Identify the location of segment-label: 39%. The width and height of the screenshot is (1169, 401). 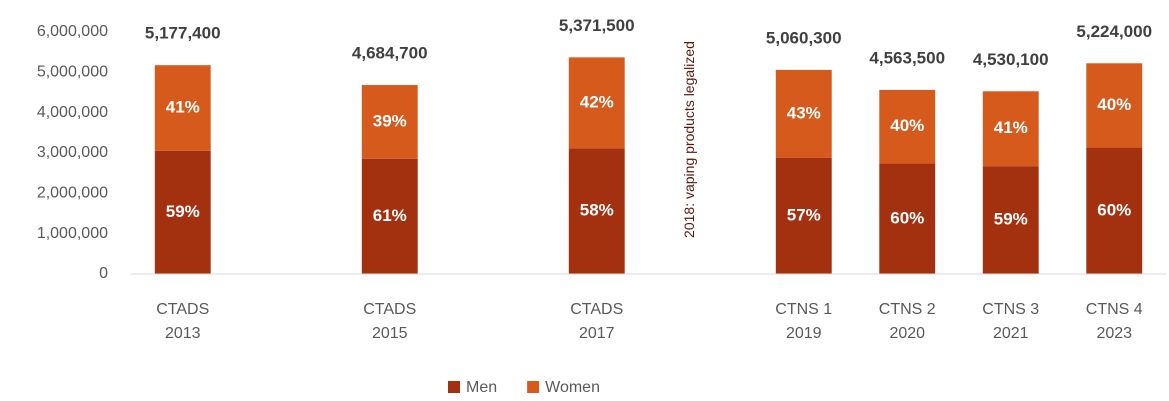
(390, 120).